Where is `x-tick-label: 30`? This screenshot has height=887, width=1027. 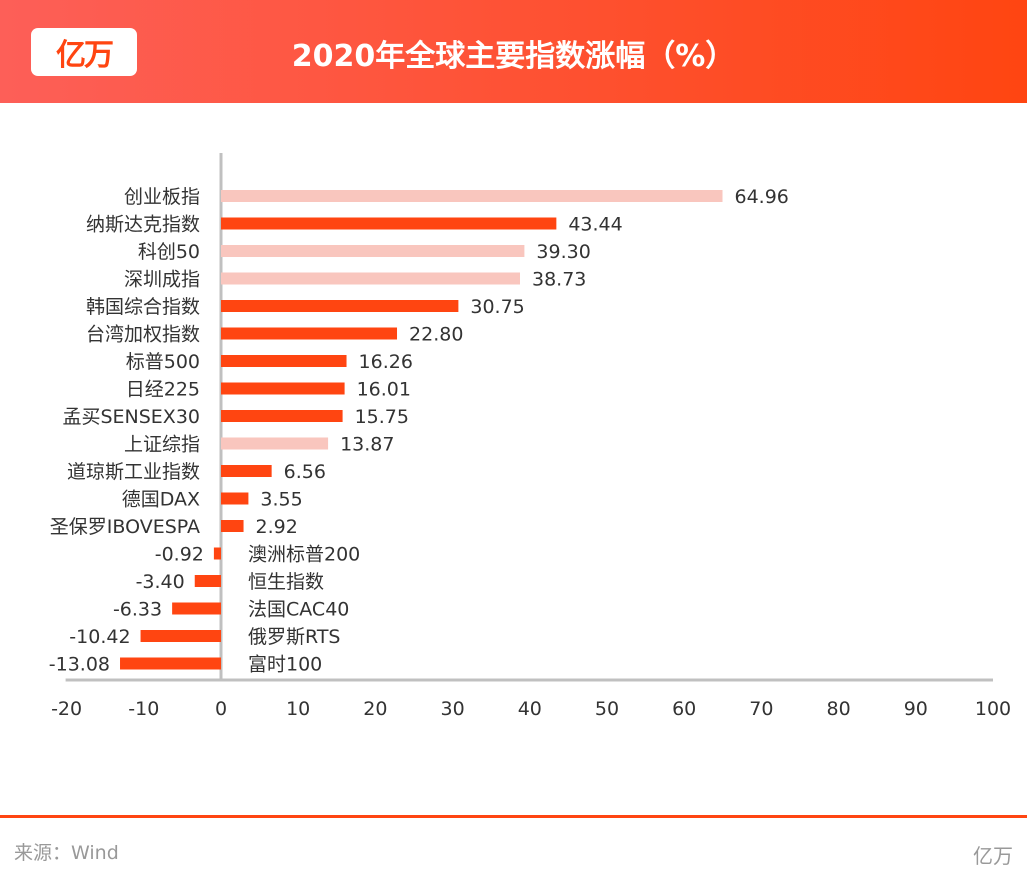 x-tick-label: 30 is located at coordinates (453, 709).